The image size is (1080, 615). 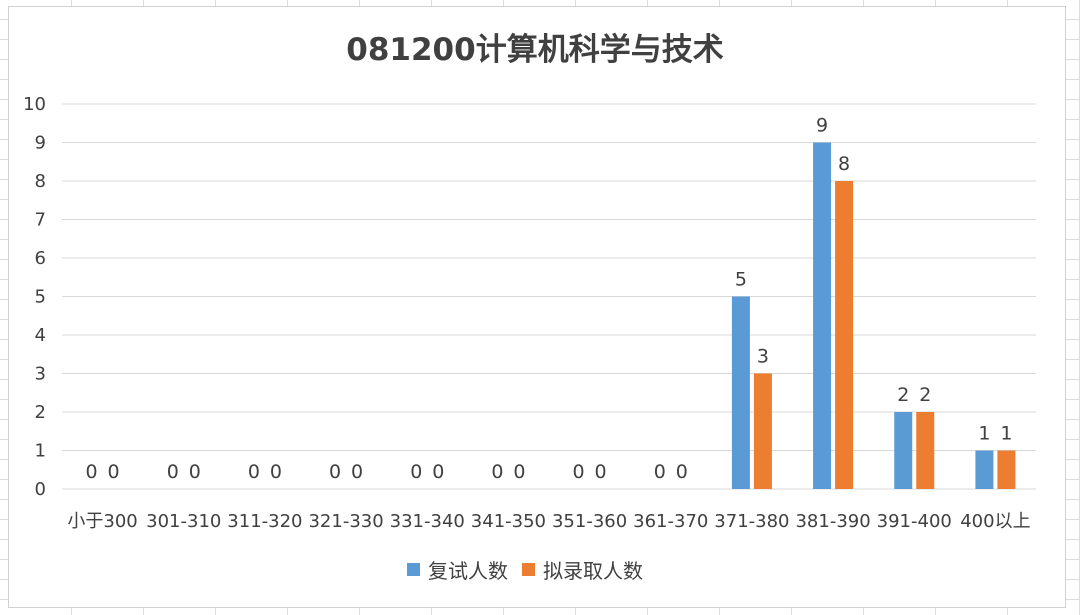 I want to click on x-tick-label: 391-400, so click(x=914, y=521).